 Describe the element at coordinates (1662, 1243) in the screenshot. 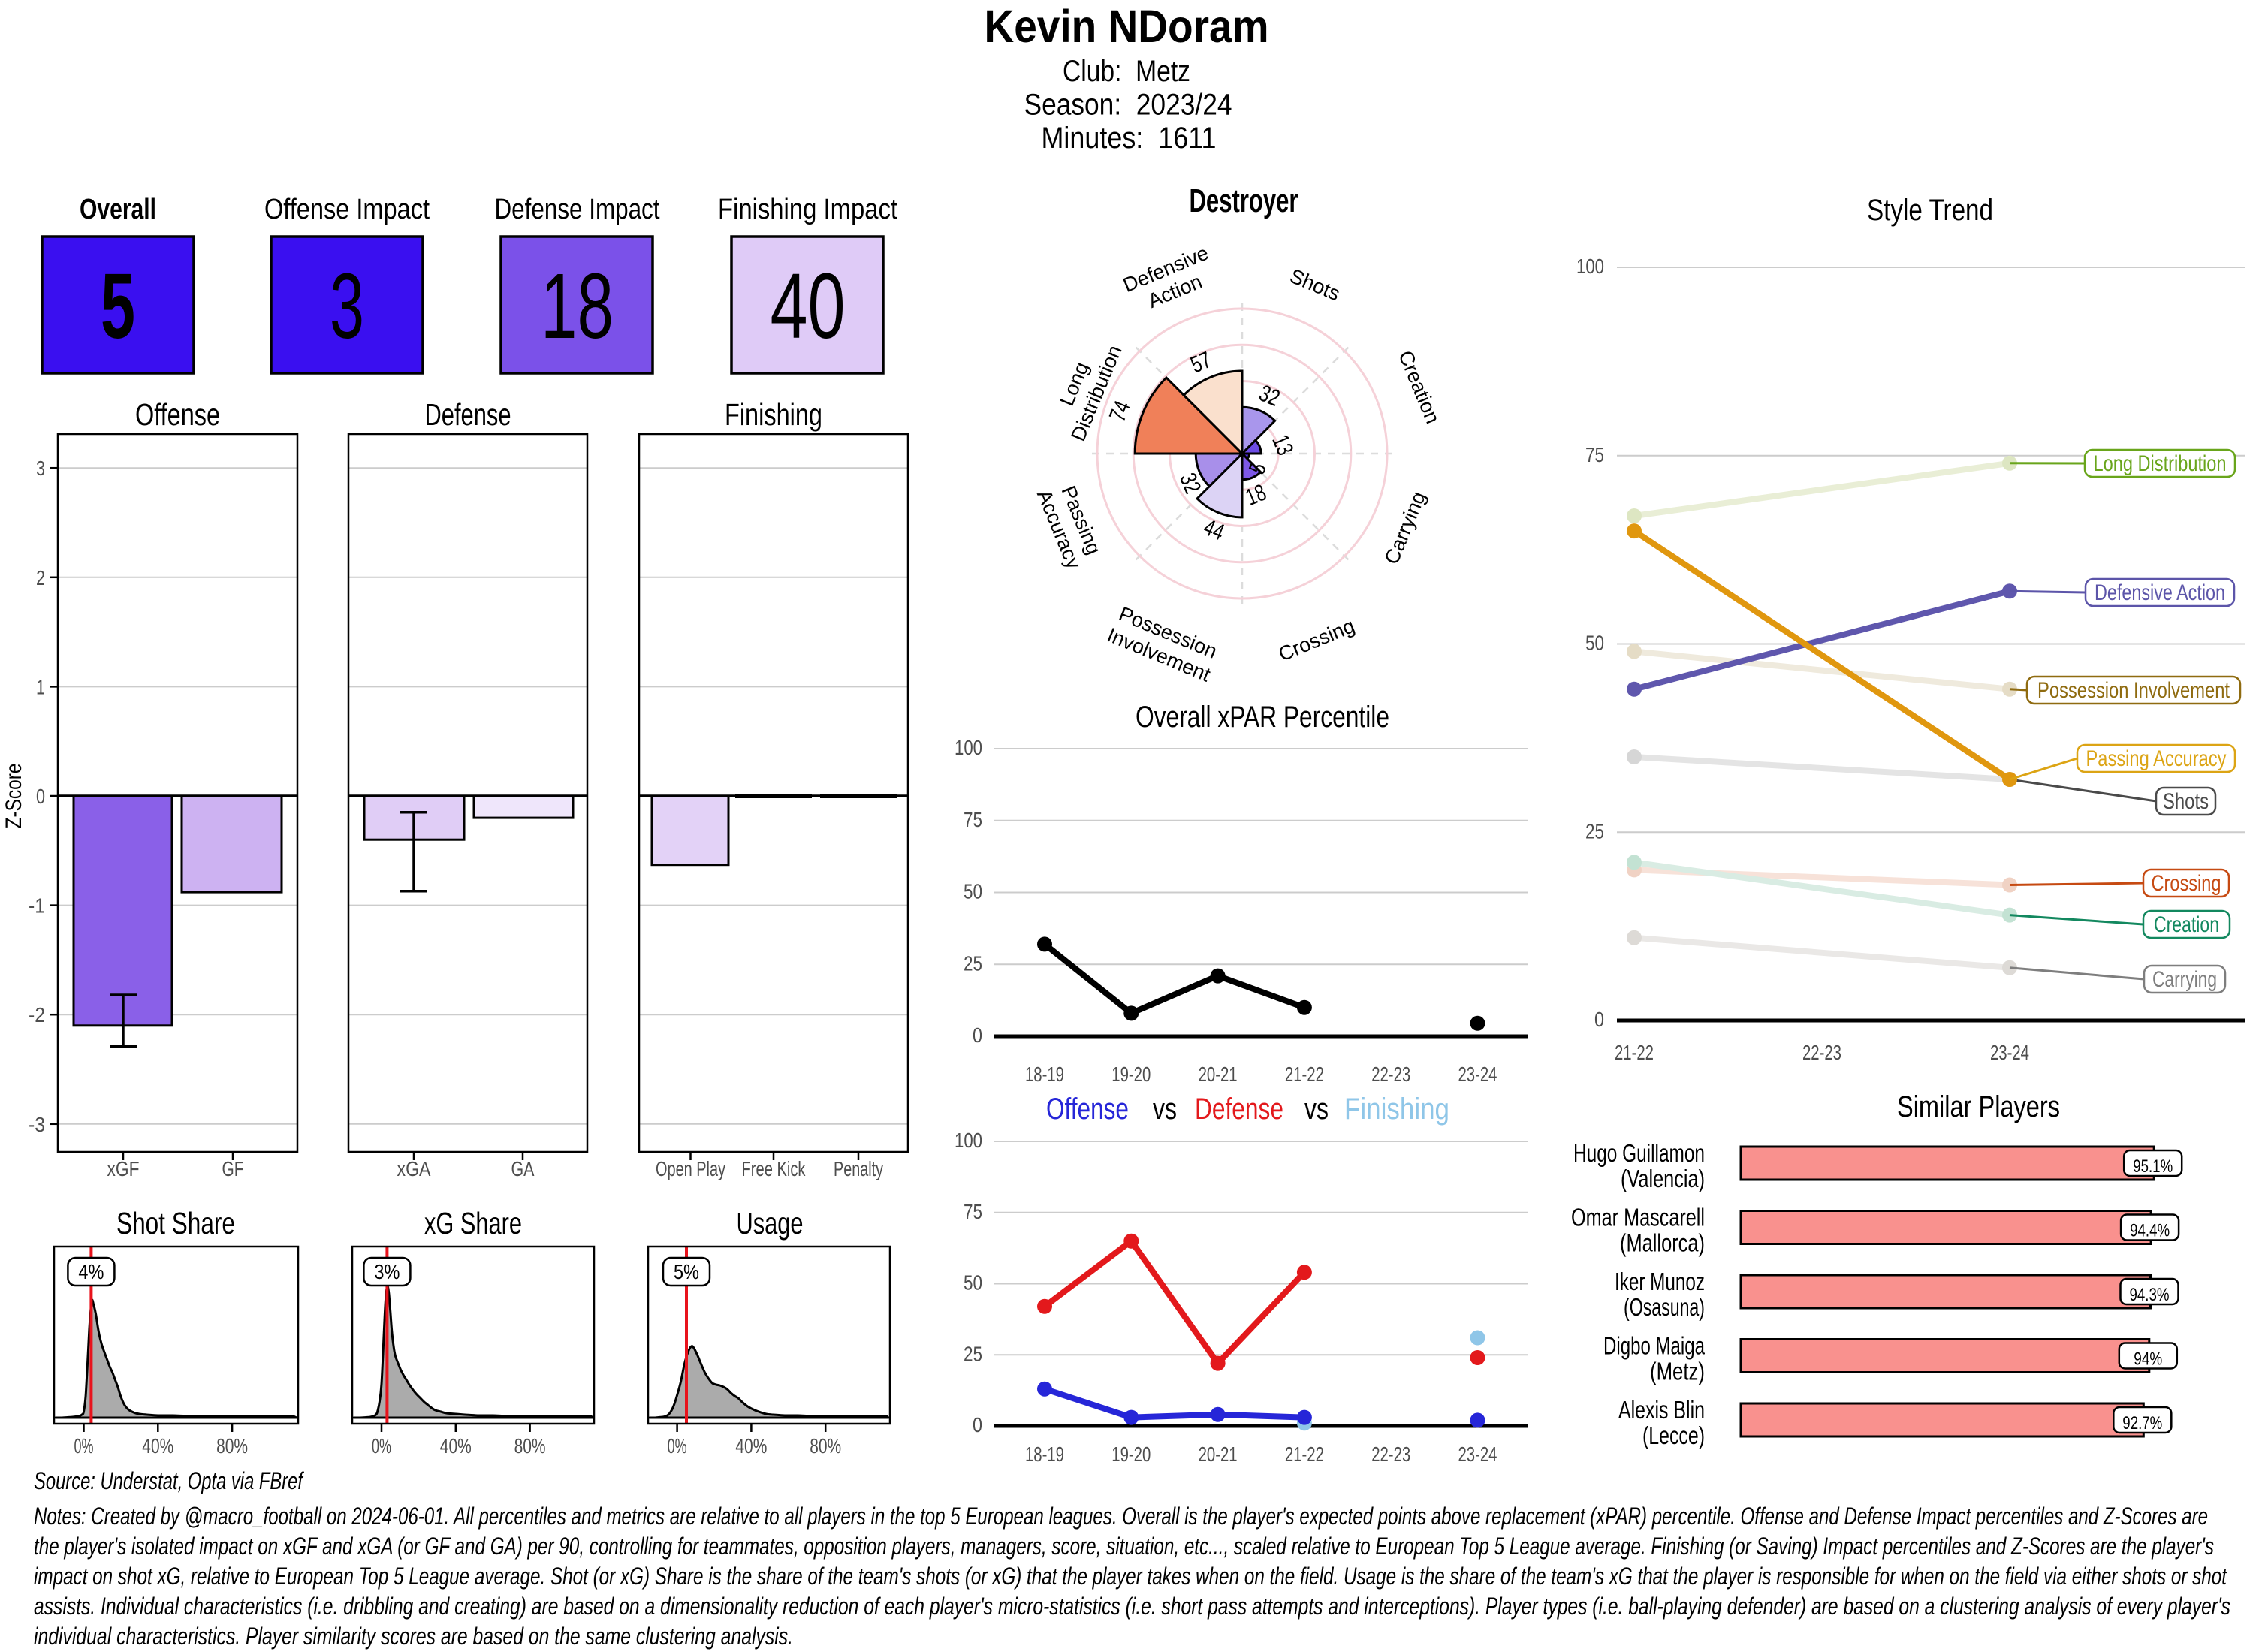

I see `svg-text: (Mallorca)` at that location.